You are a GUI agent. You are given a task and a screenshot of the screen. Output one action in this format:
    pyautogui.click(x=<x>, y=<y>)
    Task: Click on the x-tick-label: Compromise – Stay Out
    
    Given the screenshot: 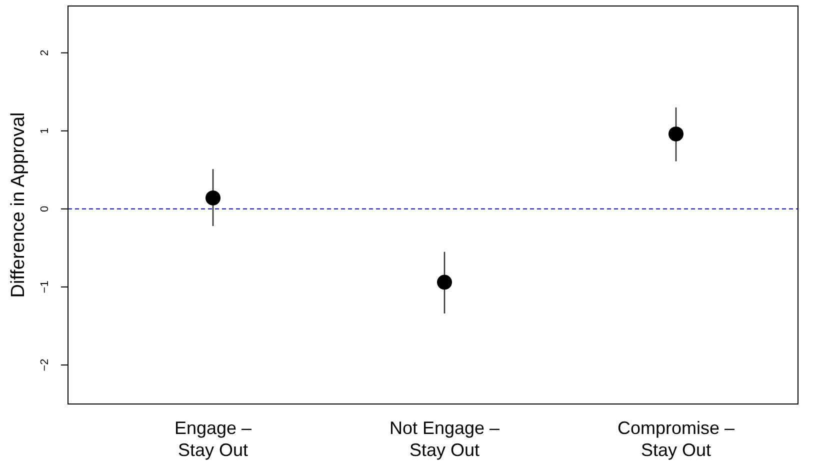 What is the action you would take?
    pyautogui.click(x=676, y=439)
    